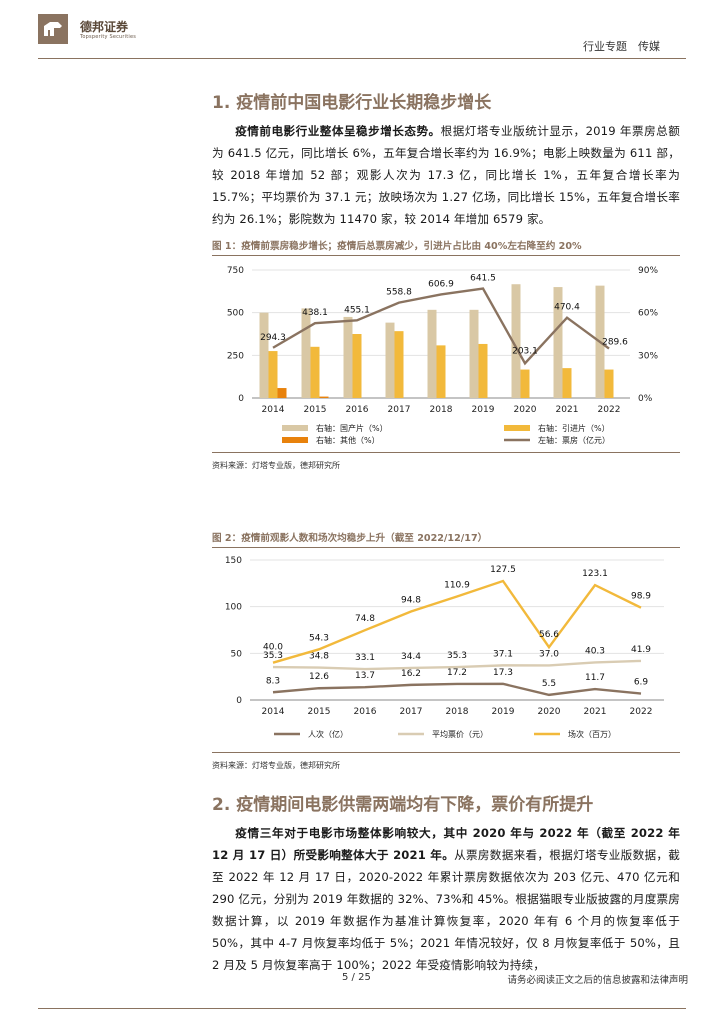  What do you see at coordinates (365, 676) in the screenshot?
I see `visits-data-label: 13.7` at bounding box center [365, 676].